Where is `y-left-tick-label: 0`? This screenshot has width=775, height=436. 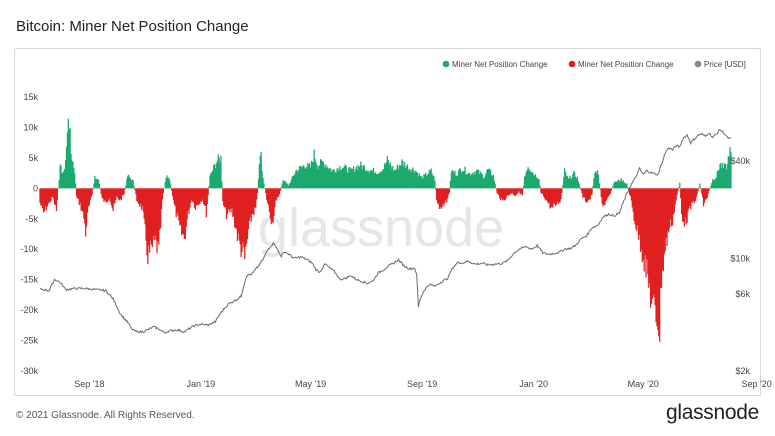
y-left-tick-label: 0 is located at coordinates (35, 188).